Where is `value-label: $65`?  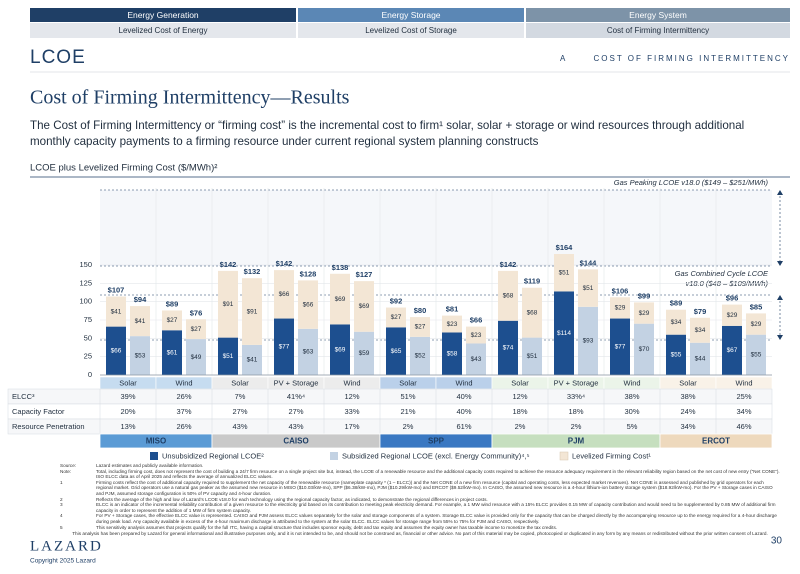
value-label: $65 is located at coordinates (396, 351).